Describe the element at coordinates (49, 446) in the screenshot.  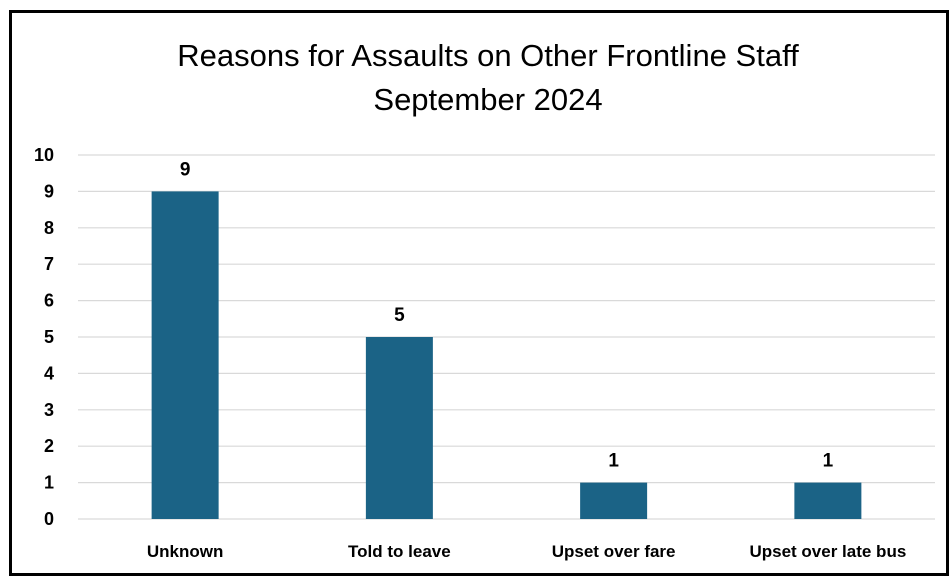
I see `y-tick-label-2: 2` at that location.